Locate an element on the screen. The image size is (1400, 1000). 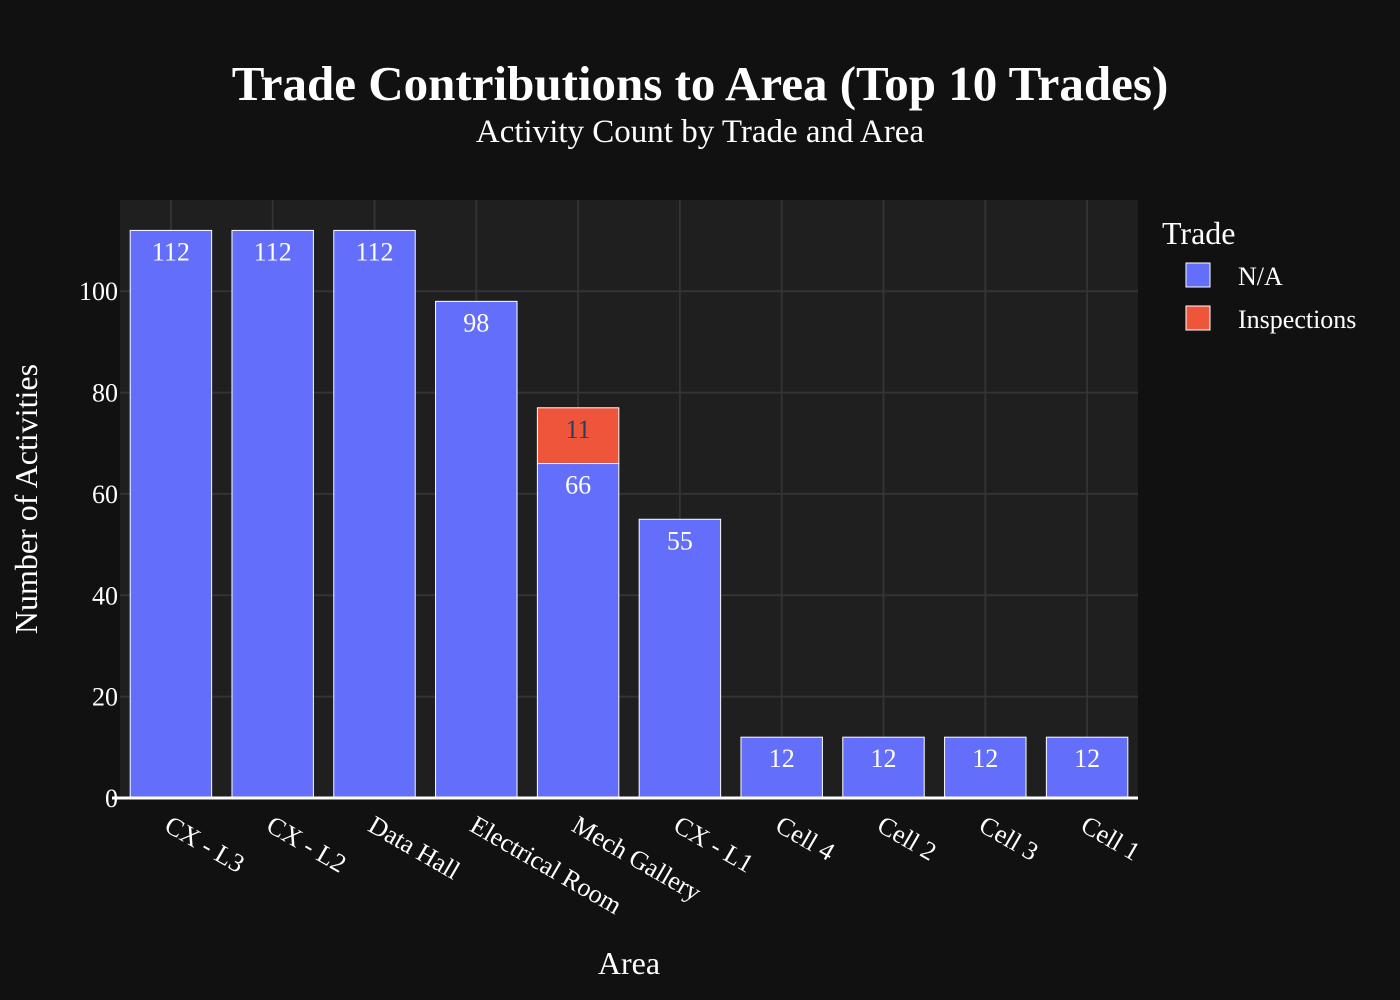
legend-title: Trade is located at coordinates (1198, 233).